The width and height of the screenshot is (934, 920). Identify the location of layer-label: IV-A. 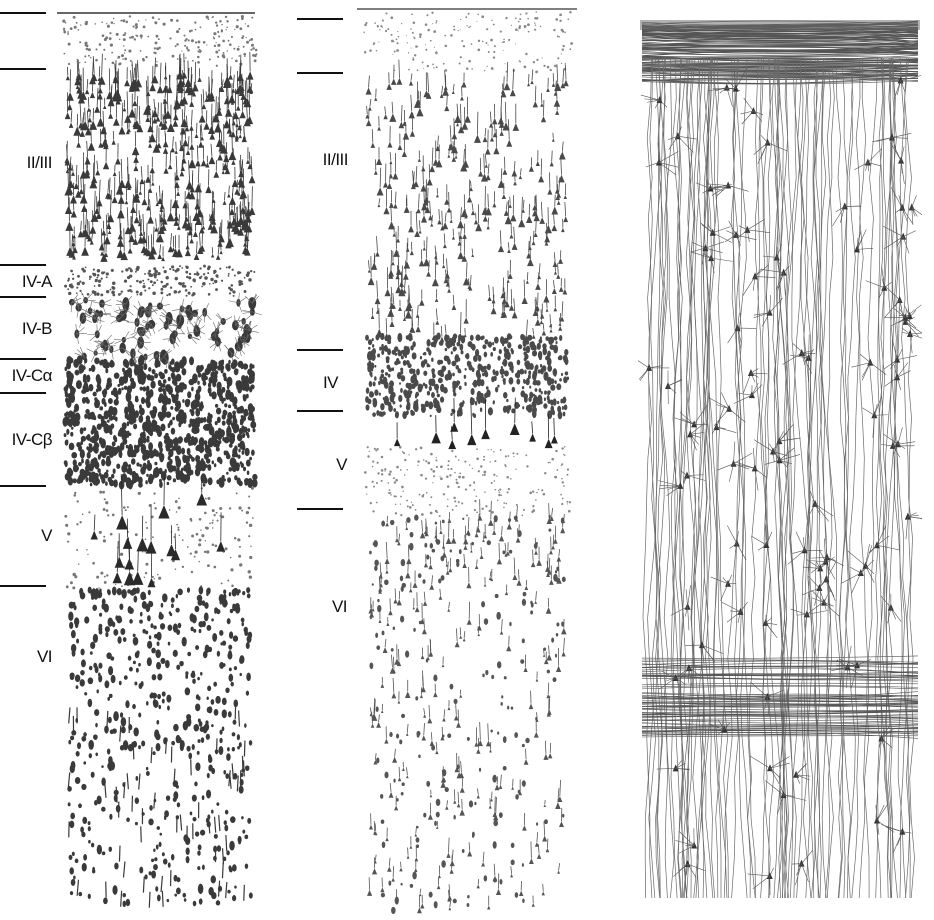
(37, 281).